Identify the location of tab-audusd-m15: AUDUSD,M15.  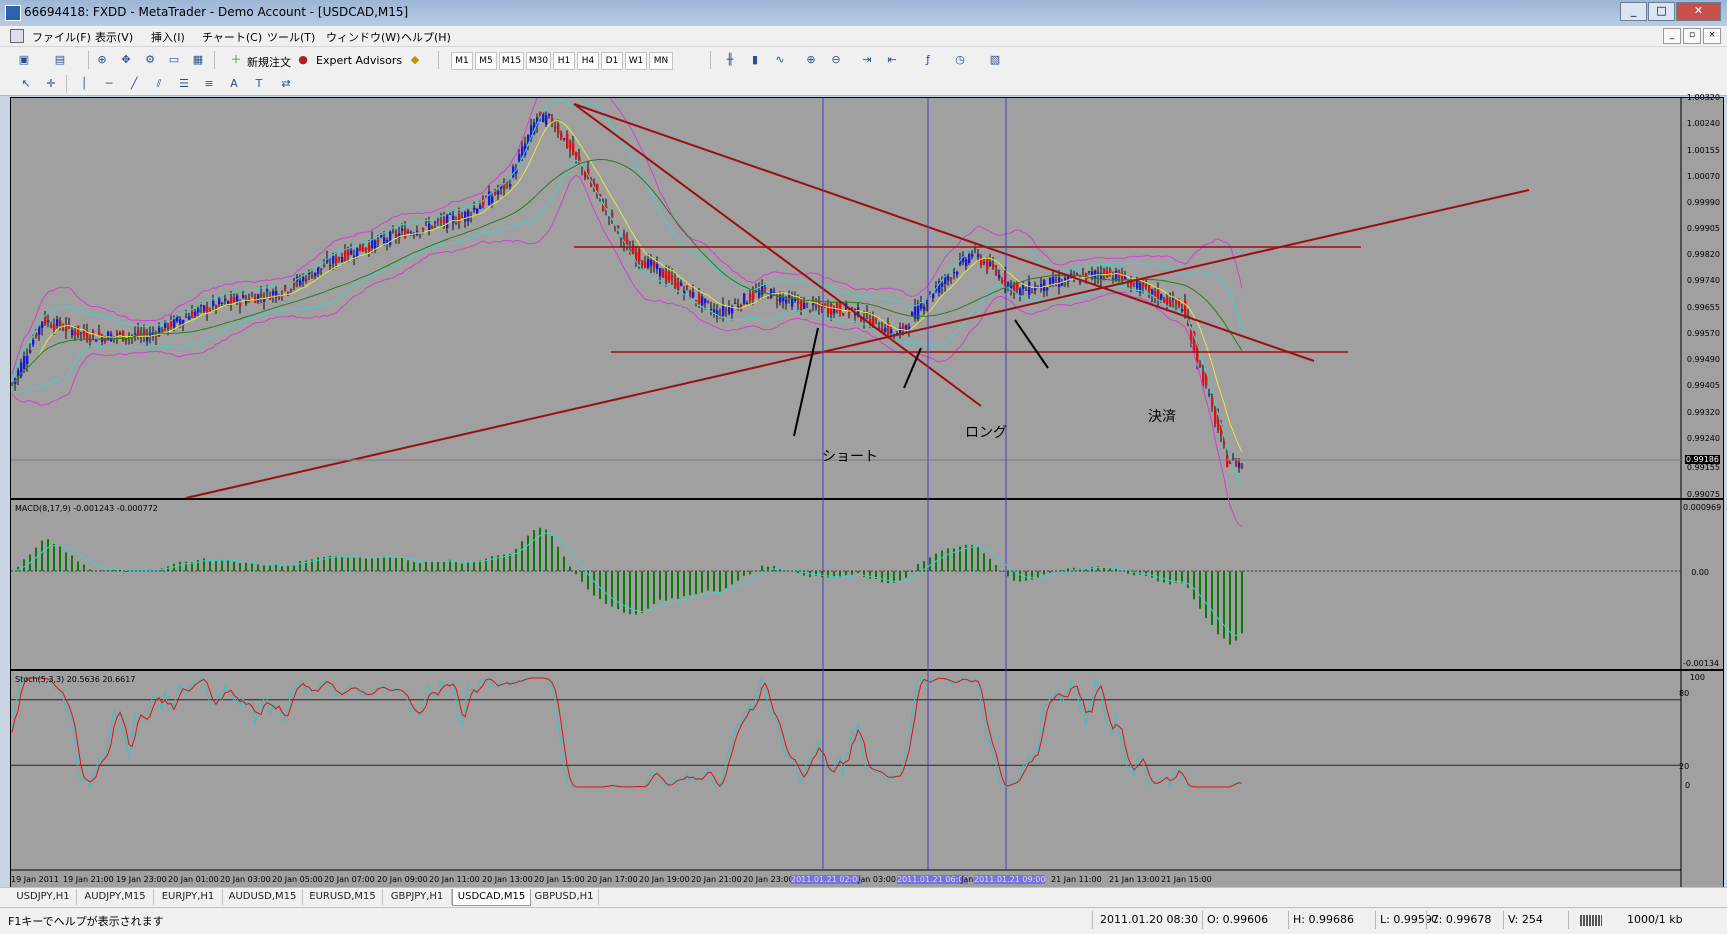
(263, 897).